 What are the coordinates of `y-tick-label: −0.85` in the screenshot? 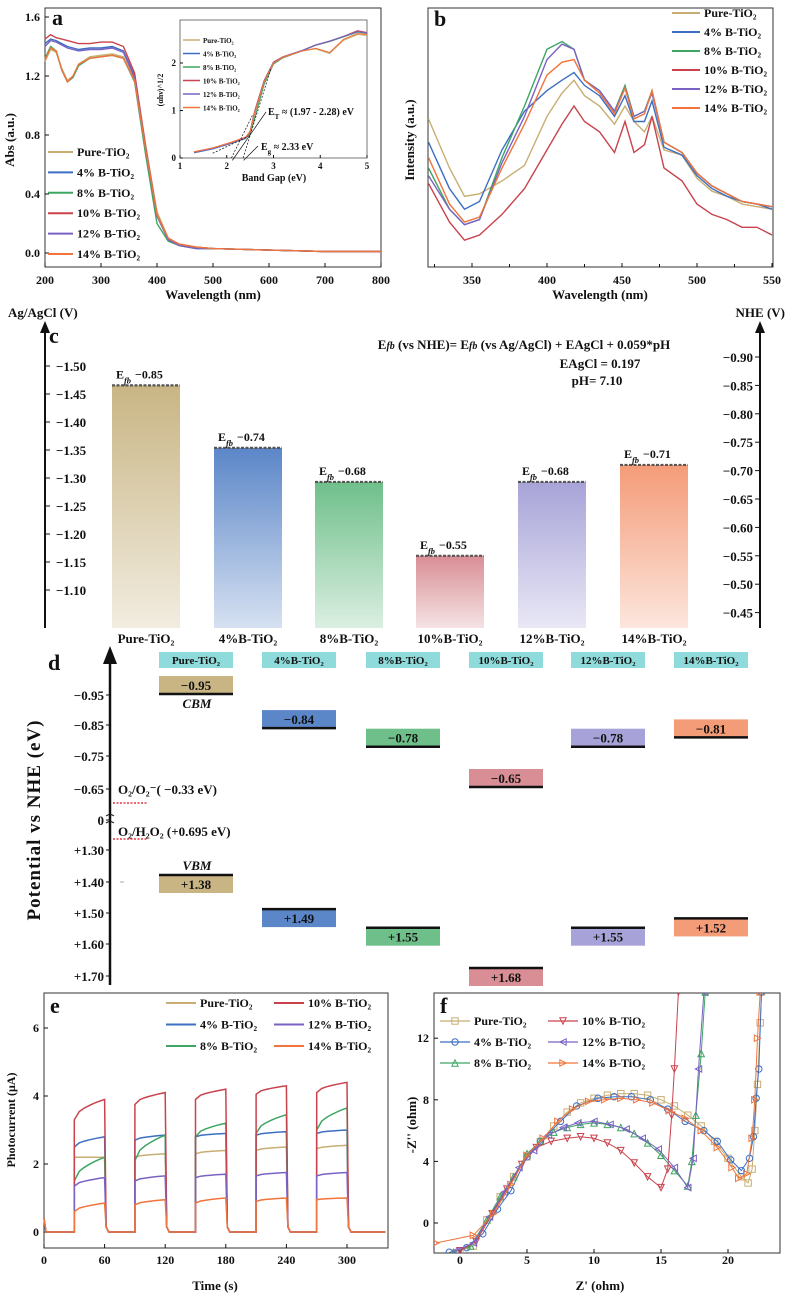 It's located at (89, 725).